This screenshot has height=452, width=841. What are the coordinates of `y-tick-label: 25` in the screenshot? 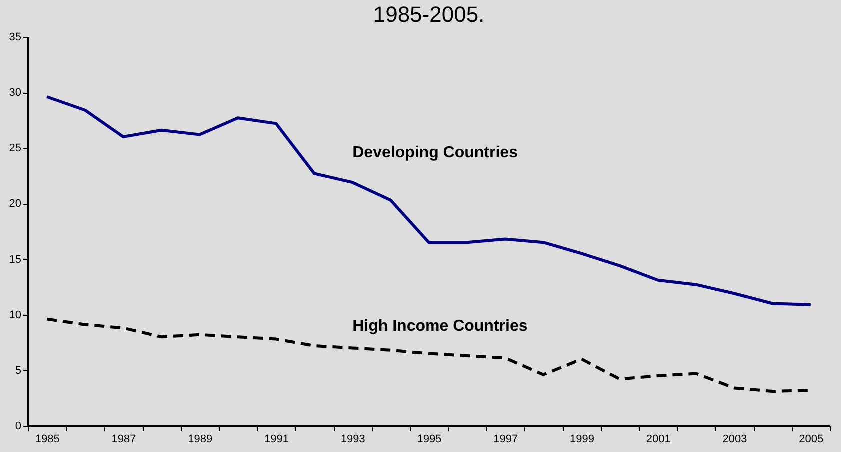 It's located at (15, 148).